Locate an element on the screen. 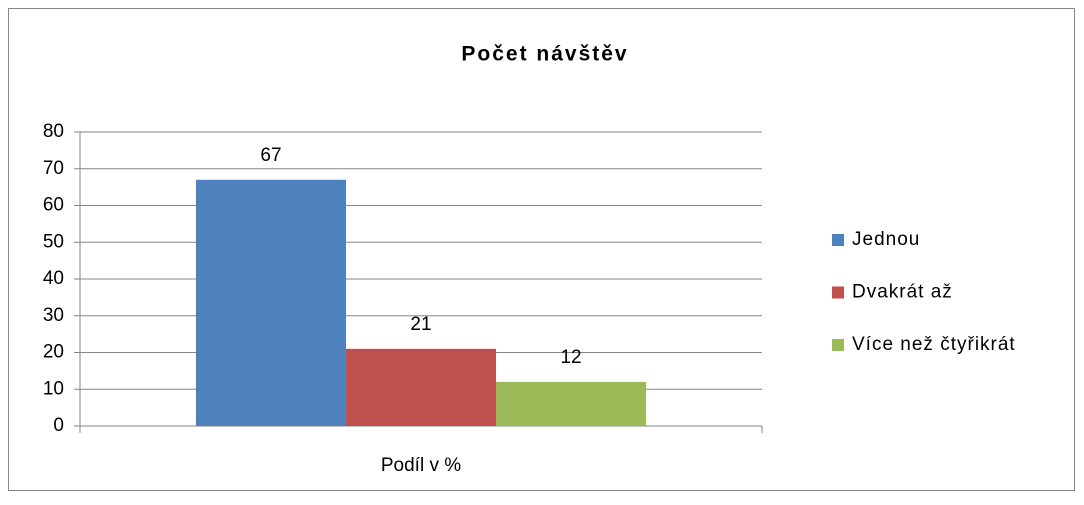 The width and height of the screenshot is (1084, 505). y-tick-label: 60 is located at coordinates (53, 205).